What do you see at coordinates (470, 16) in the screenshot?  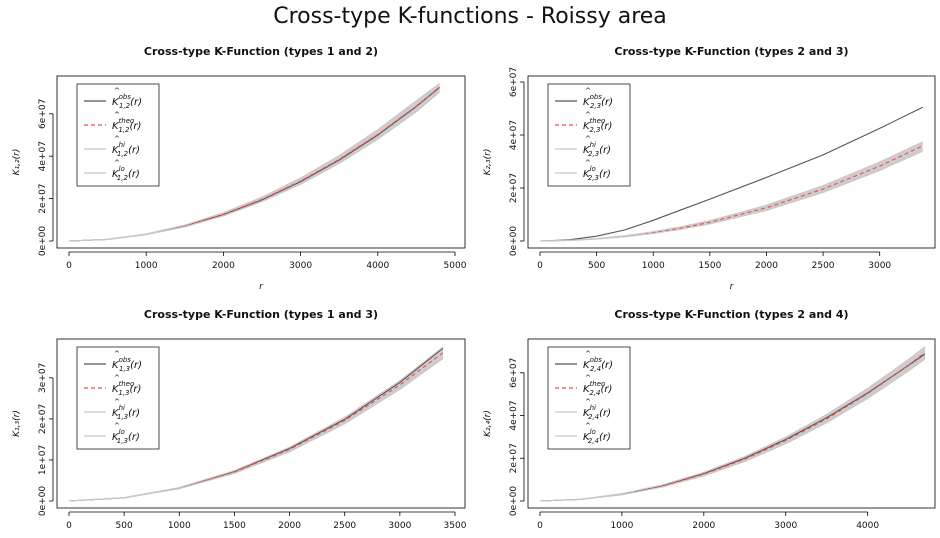 I see `figure-title: Cross-type K-functions - Roissy area` at bounding box center [470, 16].